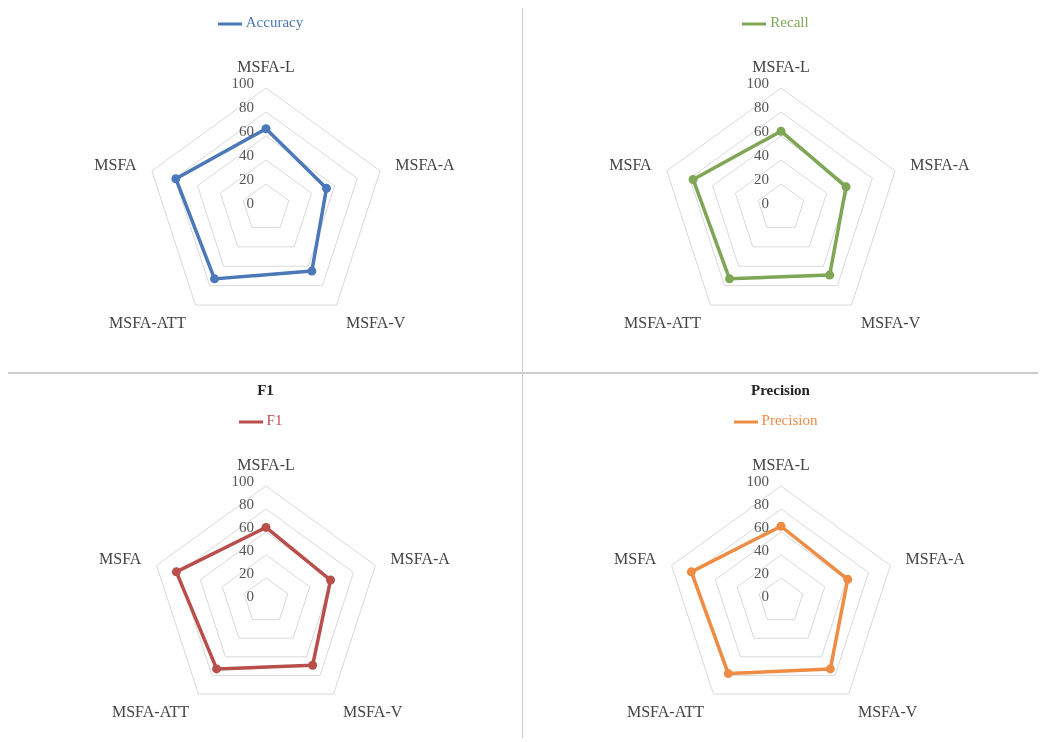  Describe the element at coordinates (265, 391) in the screenshot. I see `chart-title: F1` at that location.